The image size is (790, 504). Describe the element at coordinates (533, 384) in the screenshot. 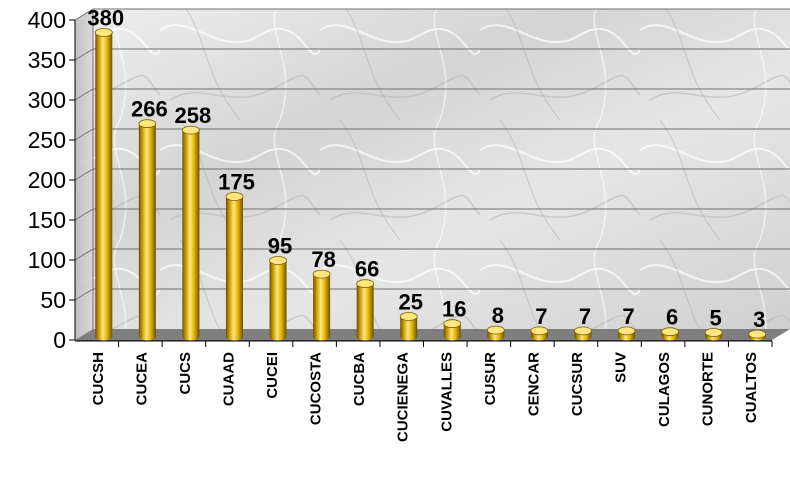

I see `x-tick-label: CENCAR` at that location.